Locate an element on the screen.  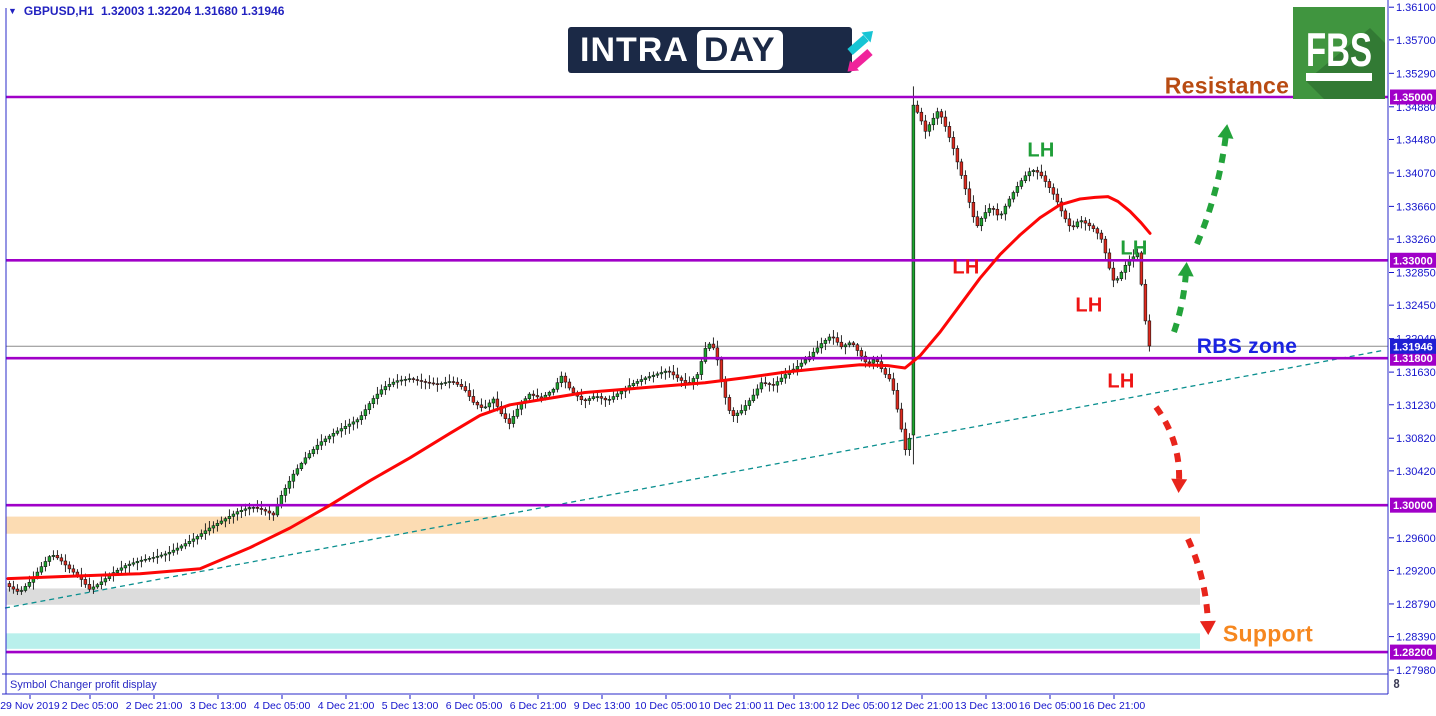
red-arrow-lower-head is located at coordinates (1207, 627).